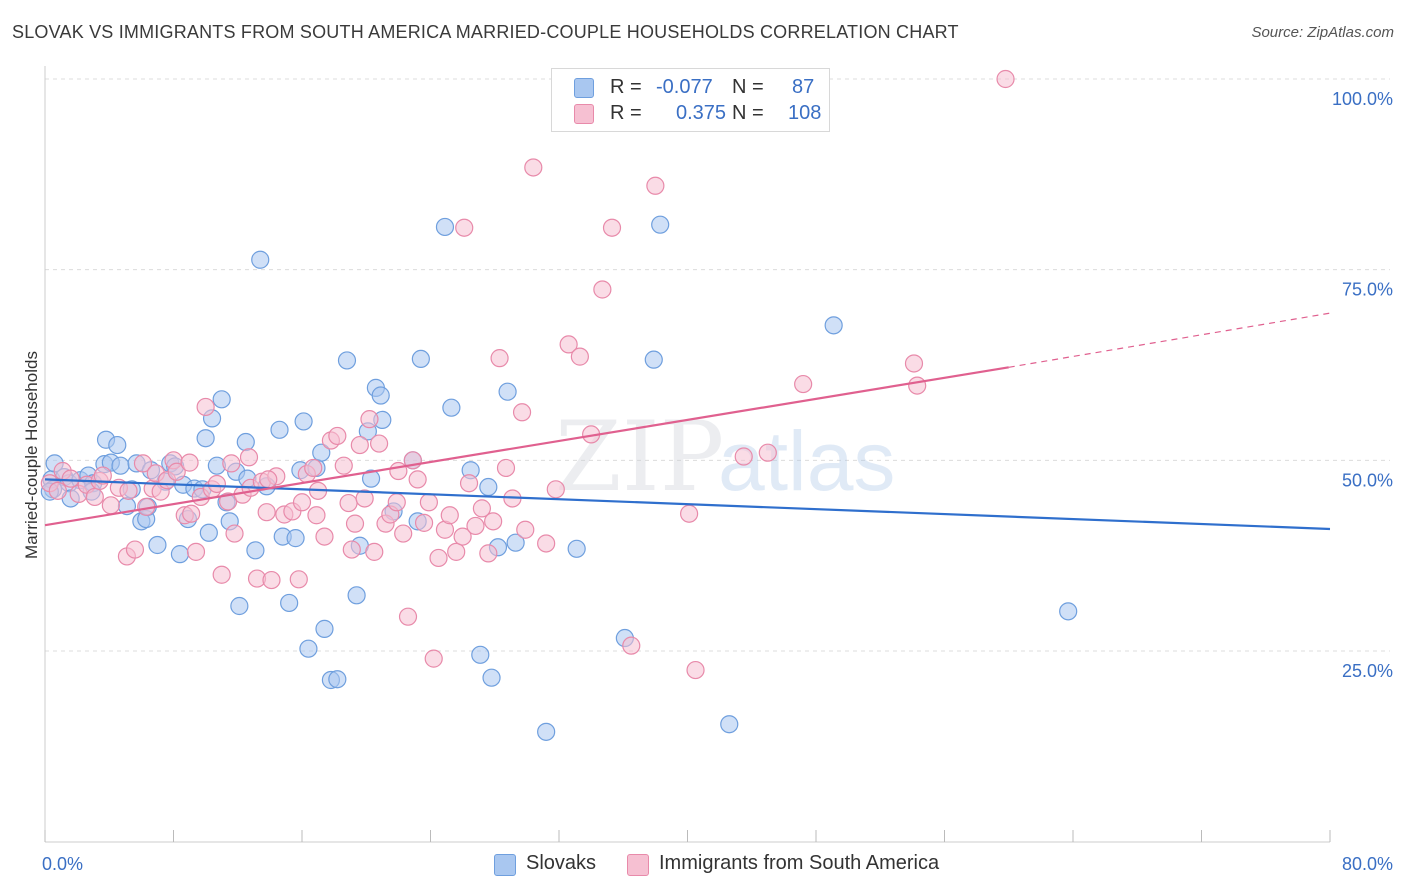  I want to click on trend-line-immigrants, so click(526, 446).